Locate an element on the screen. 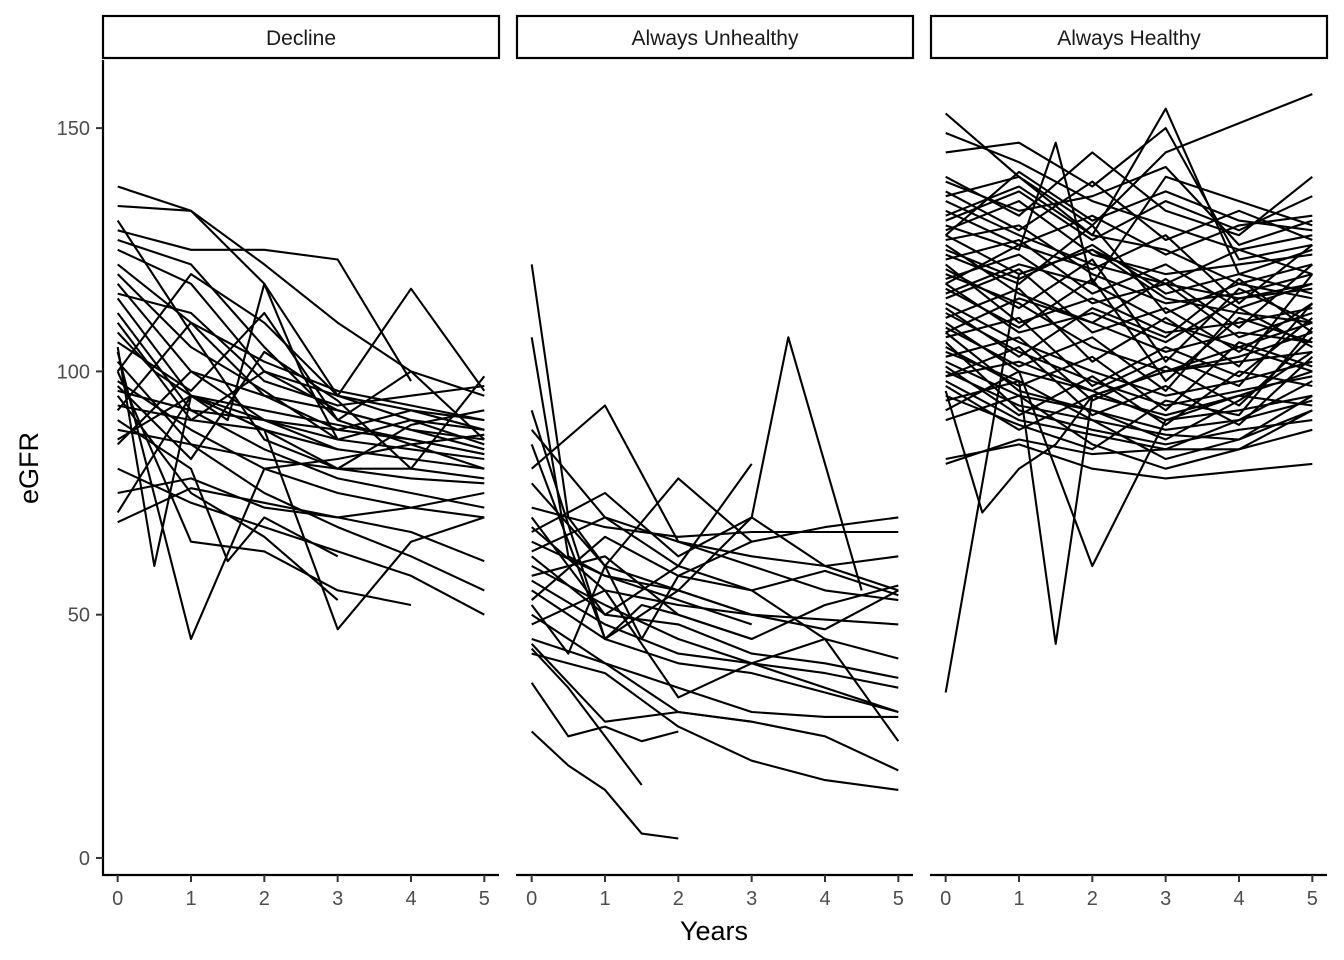  series-group is located at coordinates (301, 413).